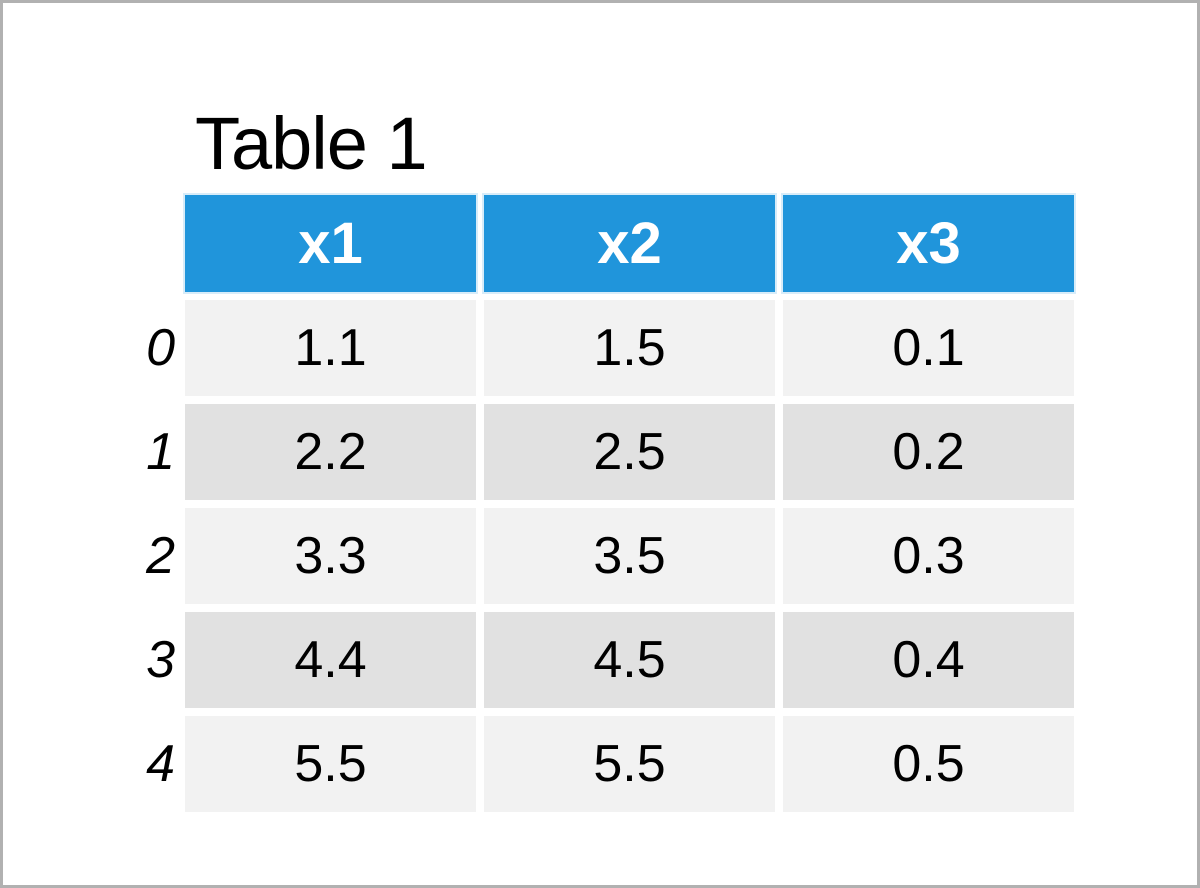 Image resolution: width=1200 pixels, height=888 pixels. I want to click on row-index: 0, so click(160, 348).